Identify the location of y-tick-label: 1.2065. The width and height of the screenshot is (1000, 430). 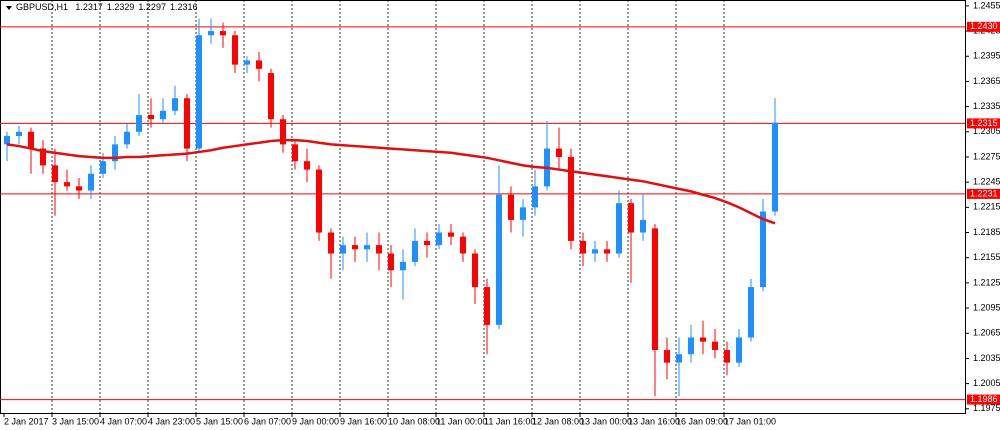
(986, 333).